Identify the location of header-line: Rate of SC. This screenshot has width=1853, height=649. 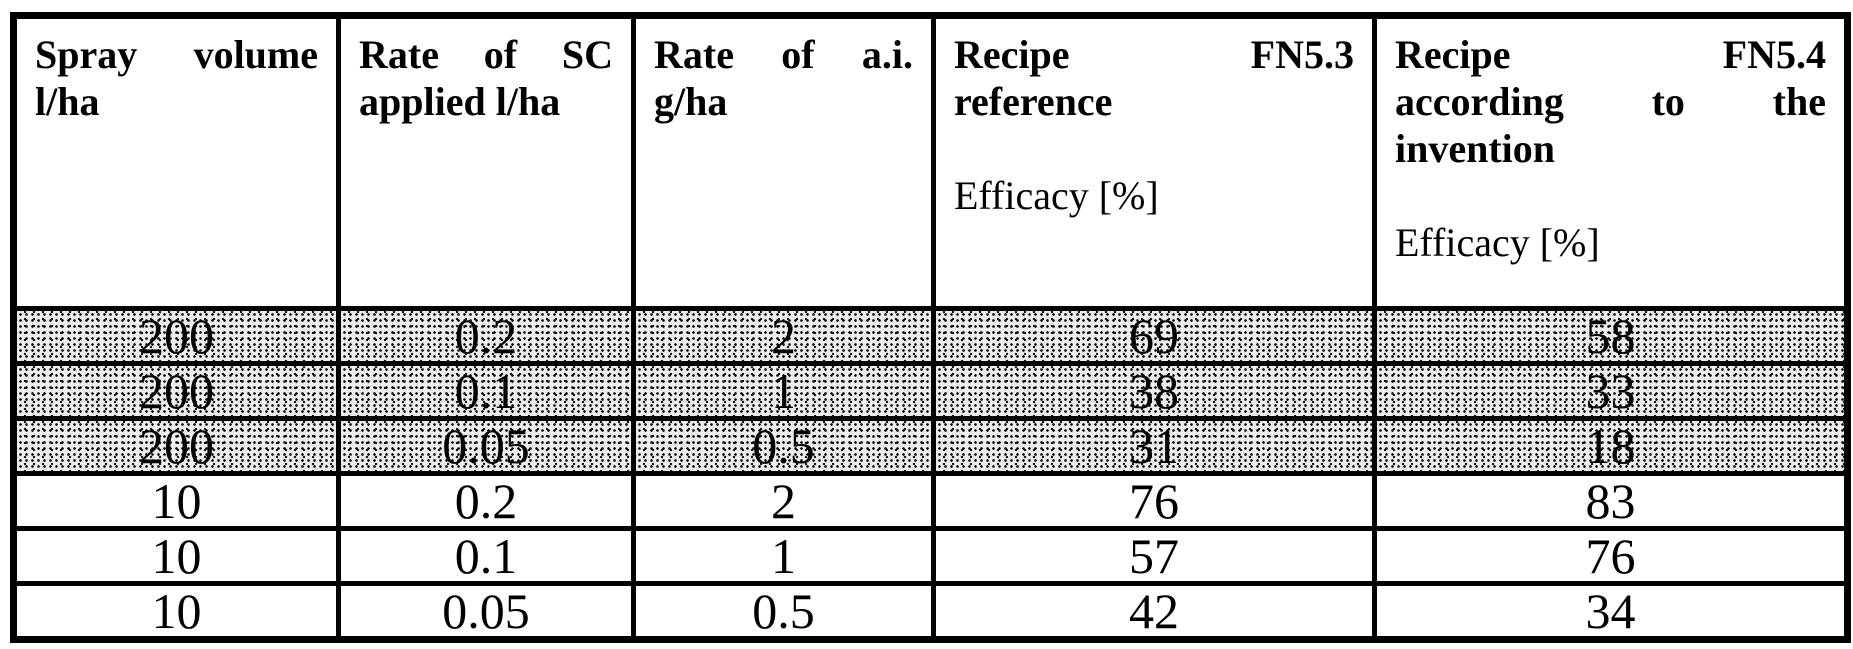
(486, 54).